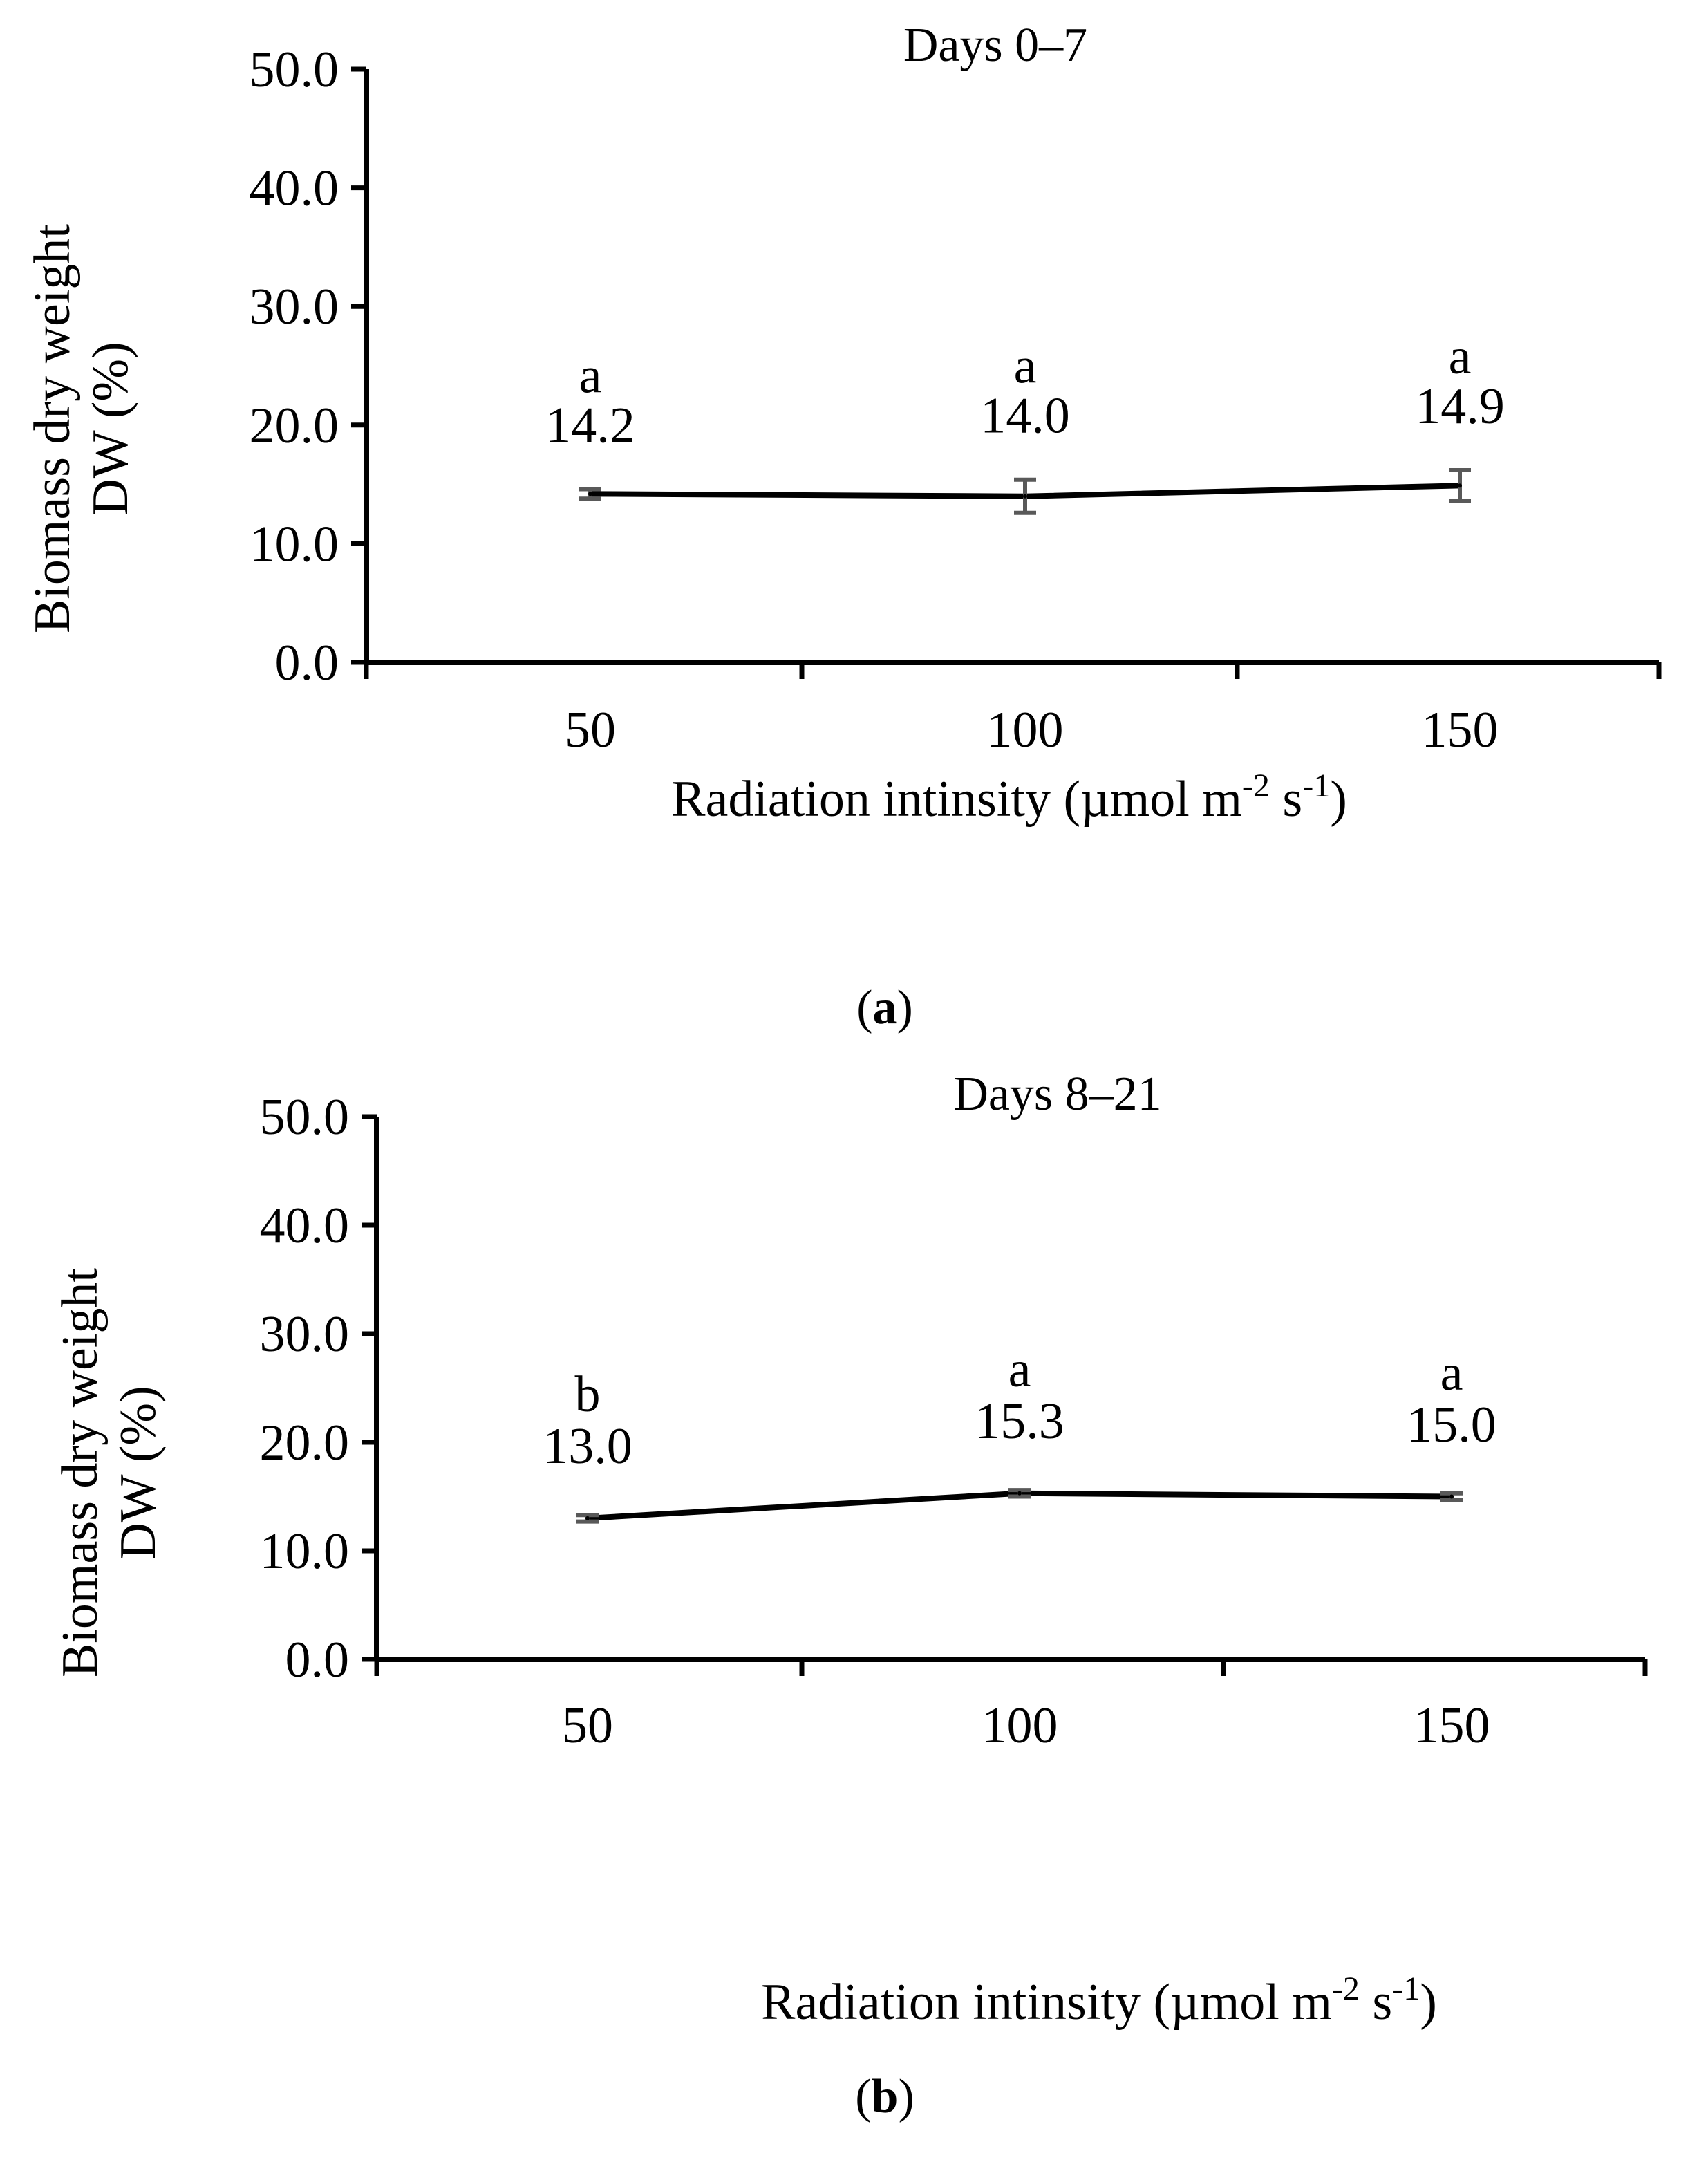  What do you see at coordinates (995, 46) in the screenshot?
I see `chart-title: Days 0–7` at bounding box center [995, 46].